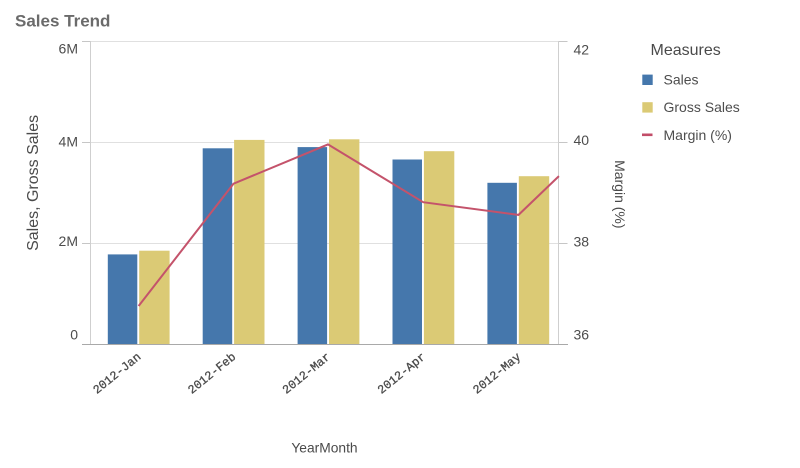  I want to click on svg-text: 6M, so click(68, 49).